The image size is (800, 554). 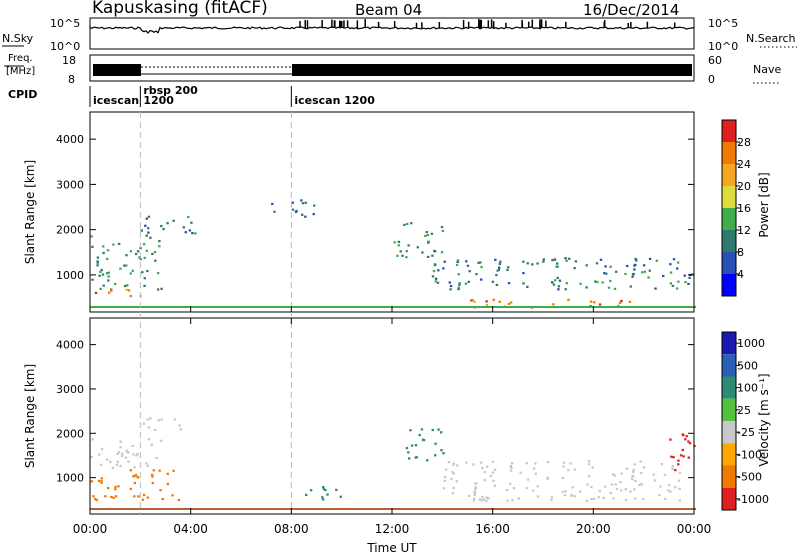 I want to click on y-tick-label: 1000, so click(x=70, y=478).